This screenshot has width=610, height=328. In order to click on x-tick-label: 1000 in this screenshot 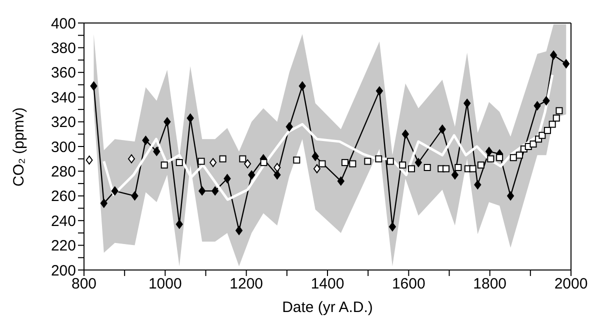, I will do `click(165, 284)`.